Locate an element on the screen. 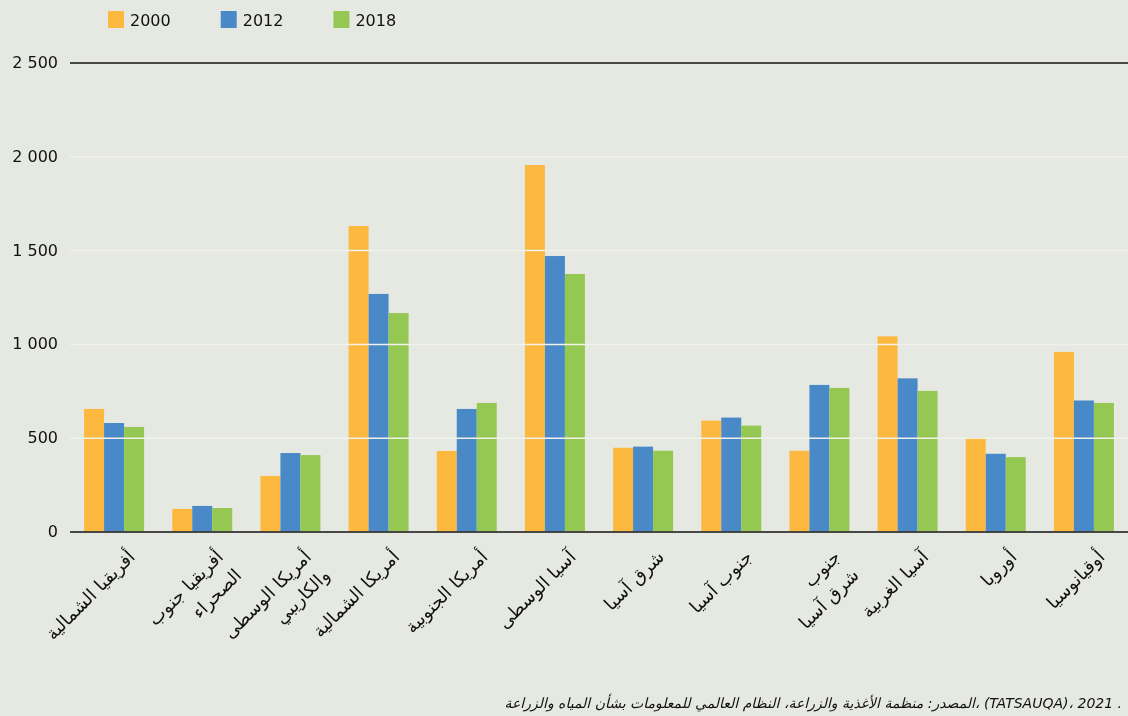  x-tick-label: آسيا الوسطى is located at coordinates (537, 589).